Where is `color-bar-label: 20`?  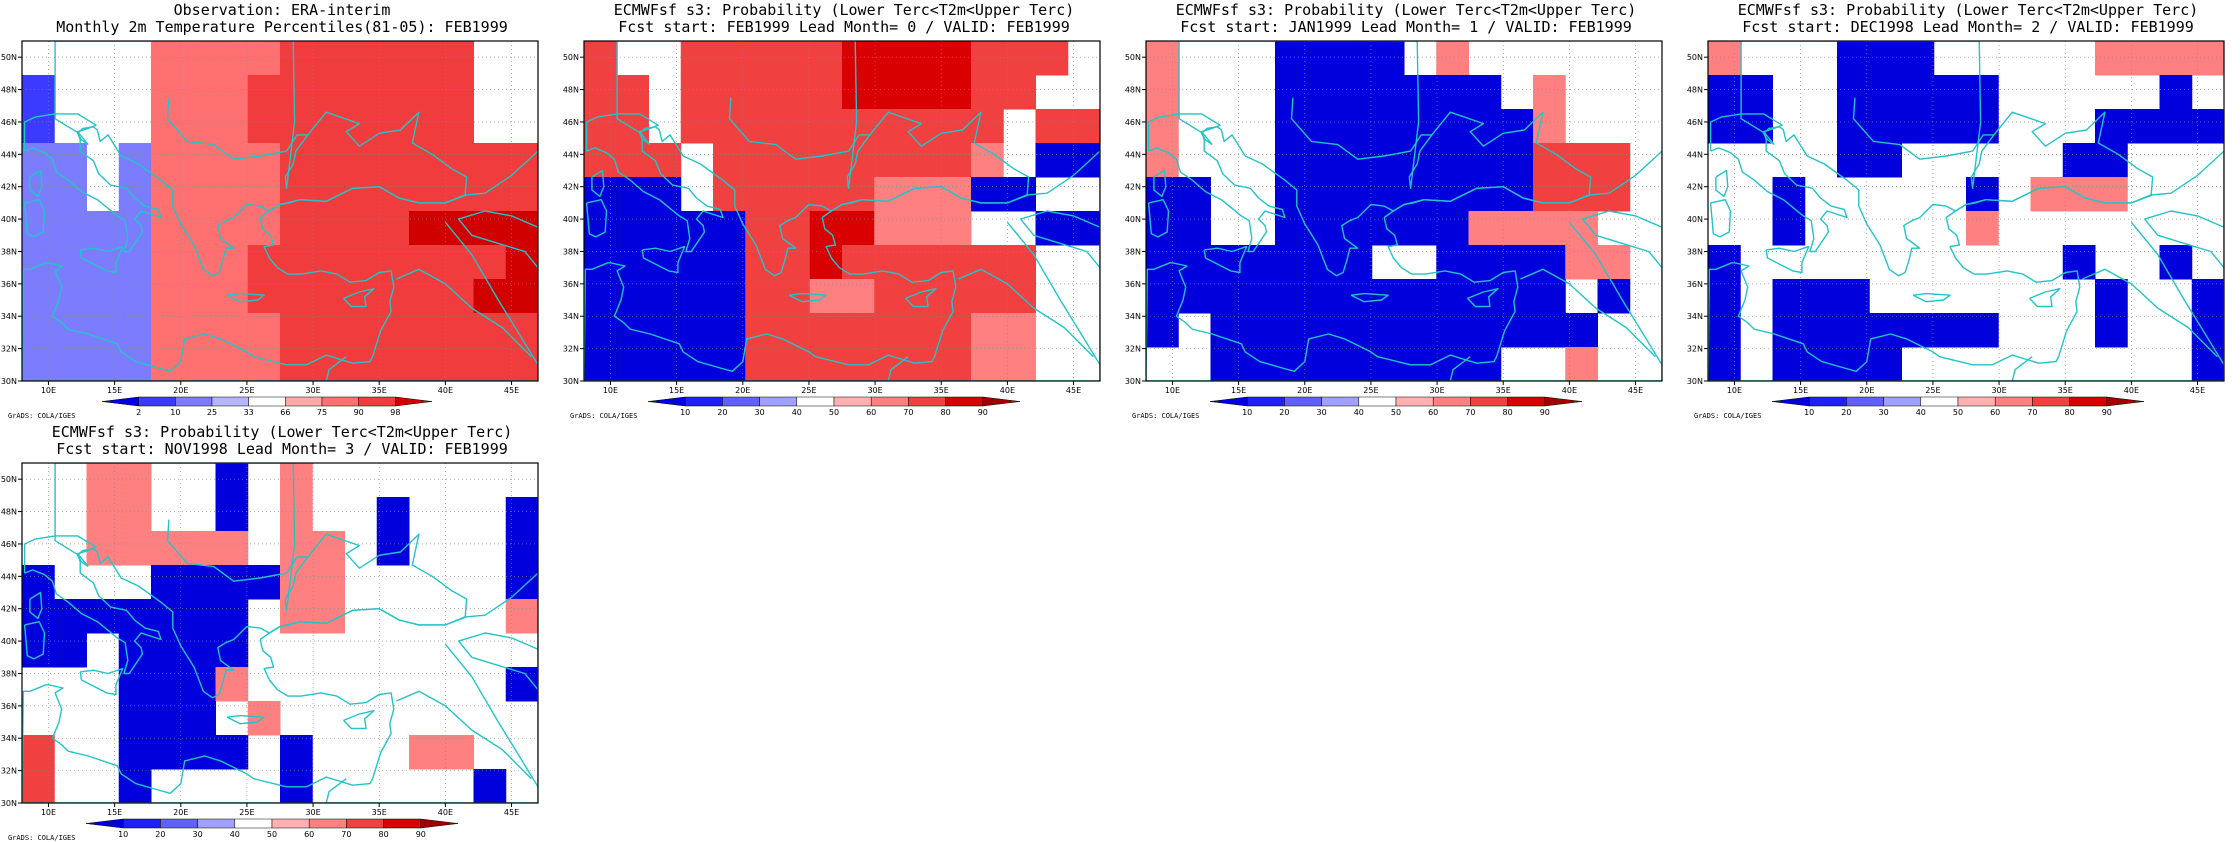 color-bar-label: 20 is located at coordinates (1284, 412).